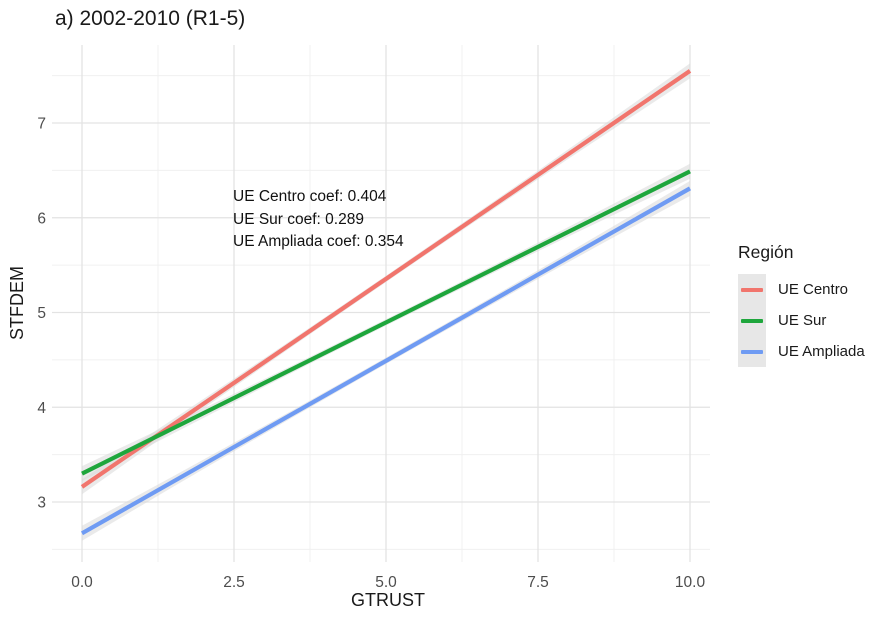 This screenshot has width=885, height=625. Describe the element at coordinates (386, 582) in the screenshot. I see `x-tick-label: 5.0` at that location.